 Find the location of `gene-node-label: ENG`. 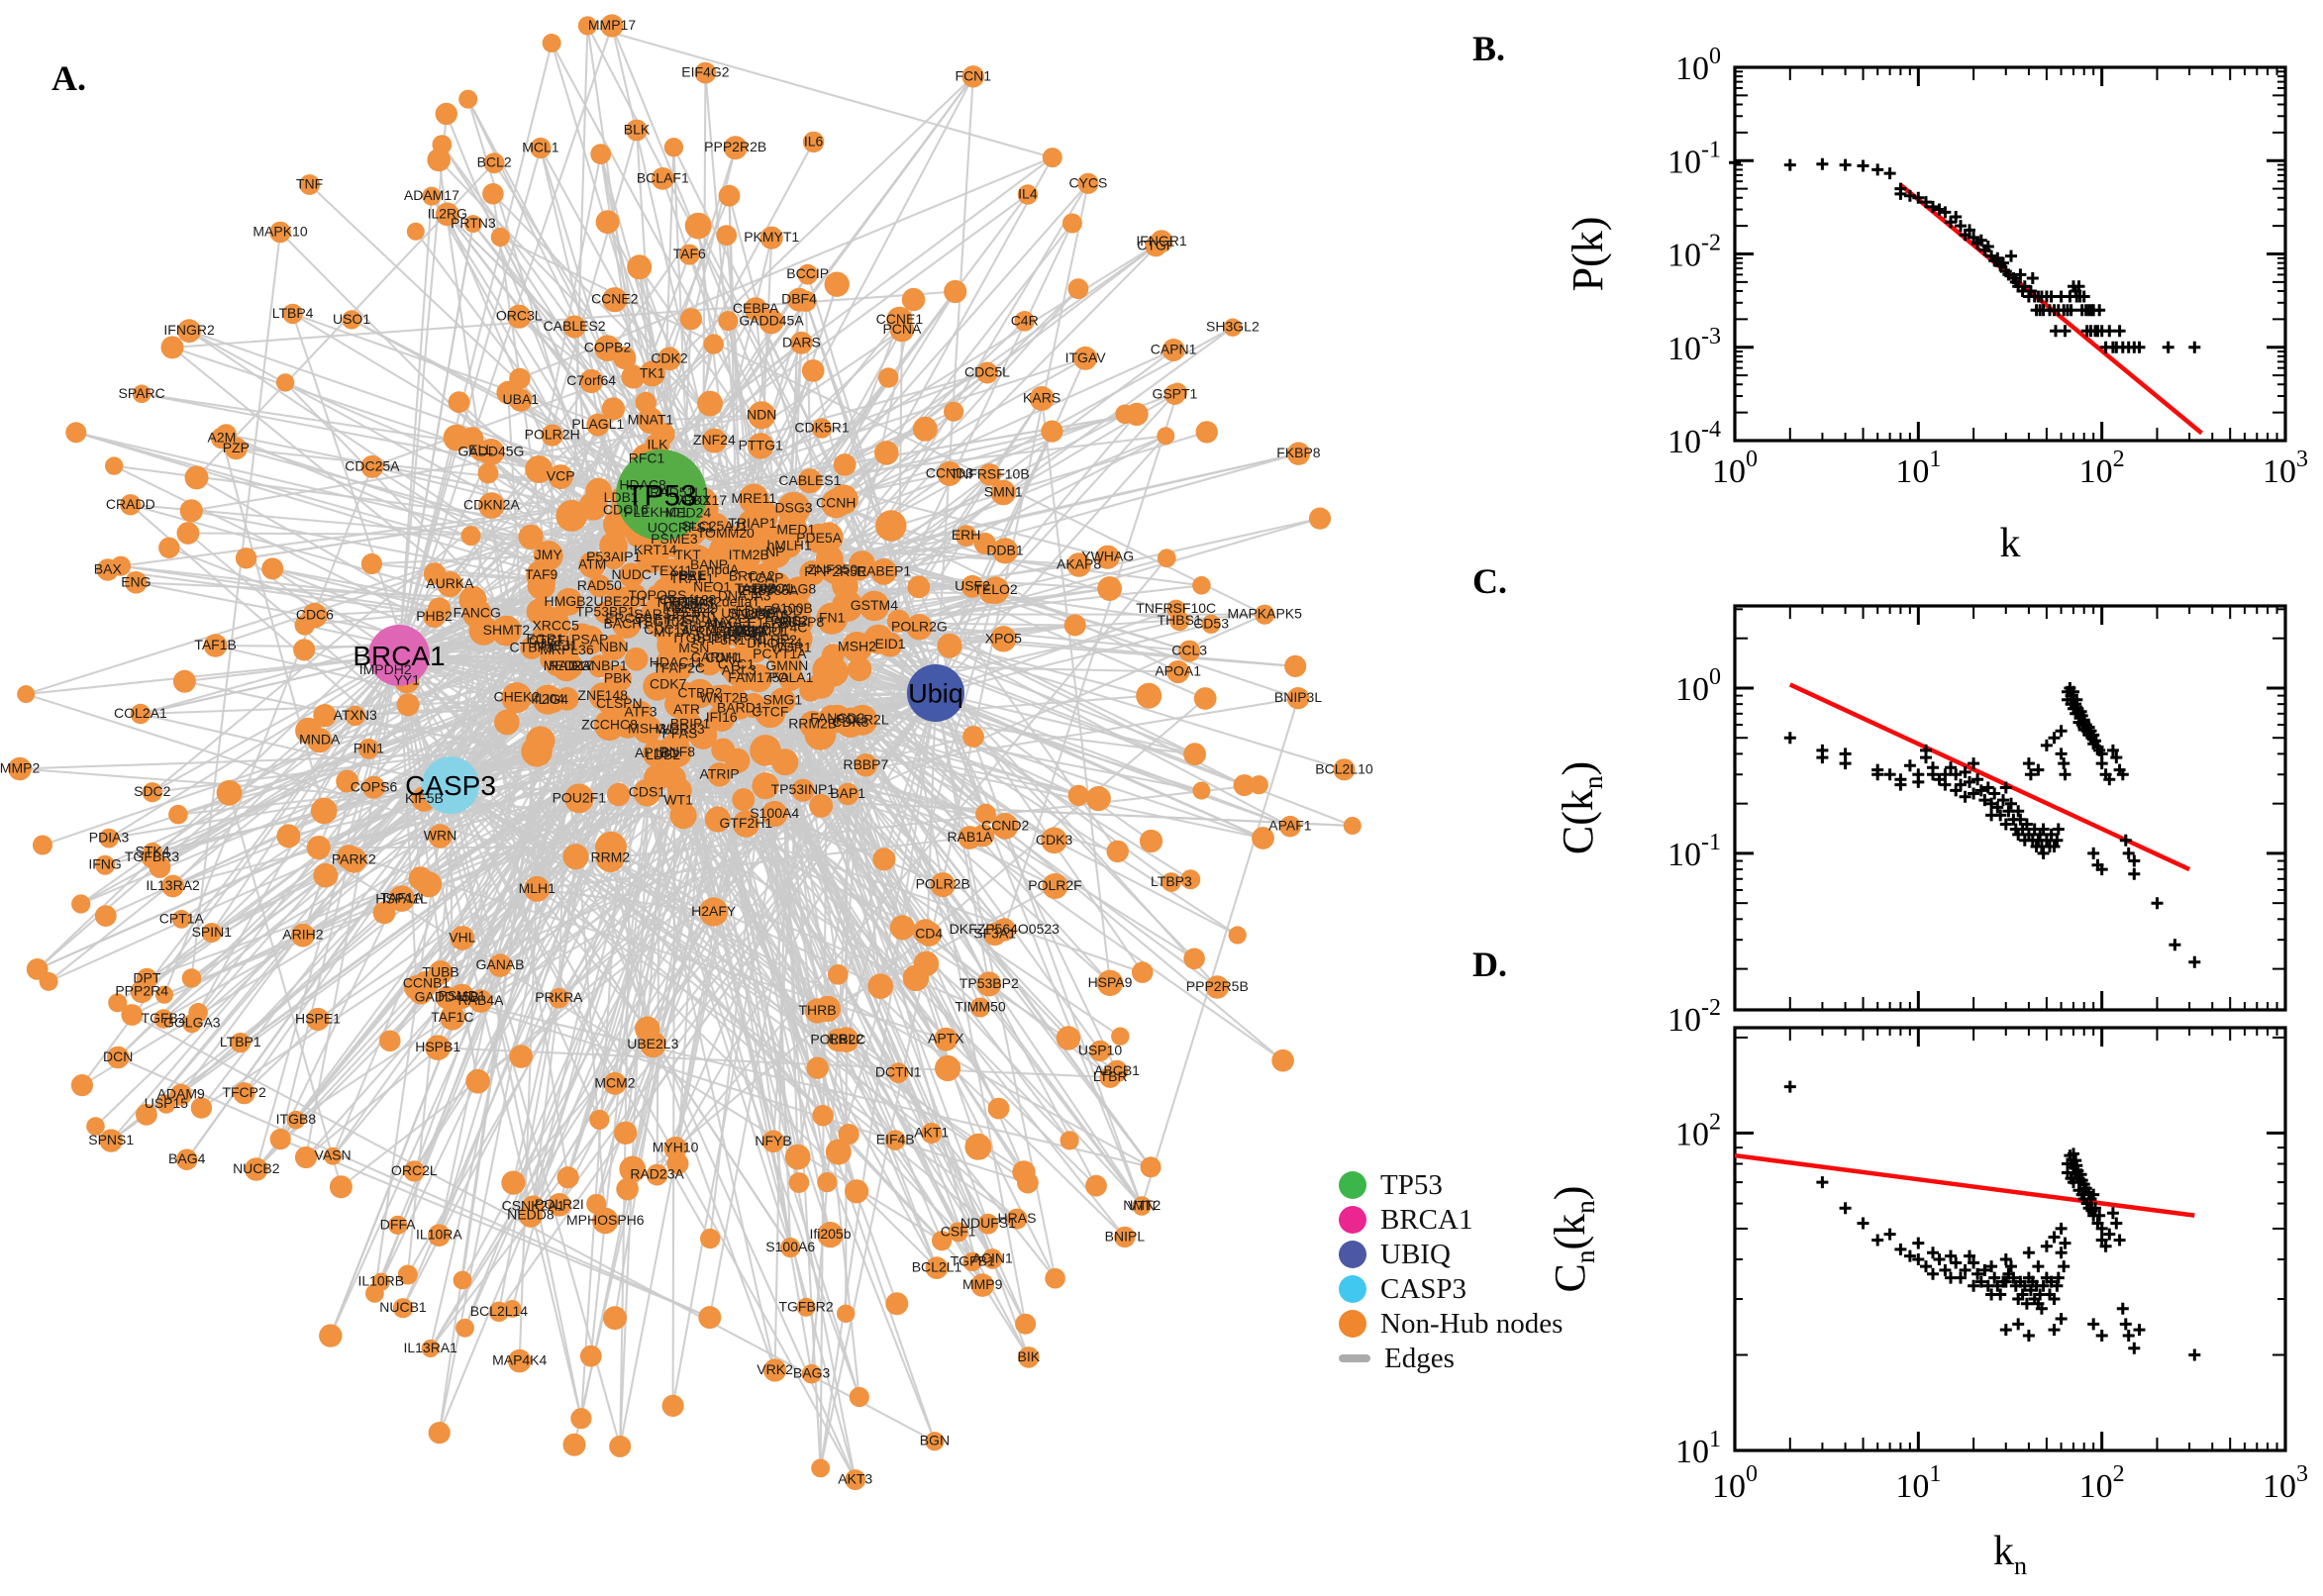

gene-node-label: ENG is located at coordinates (136, 581).